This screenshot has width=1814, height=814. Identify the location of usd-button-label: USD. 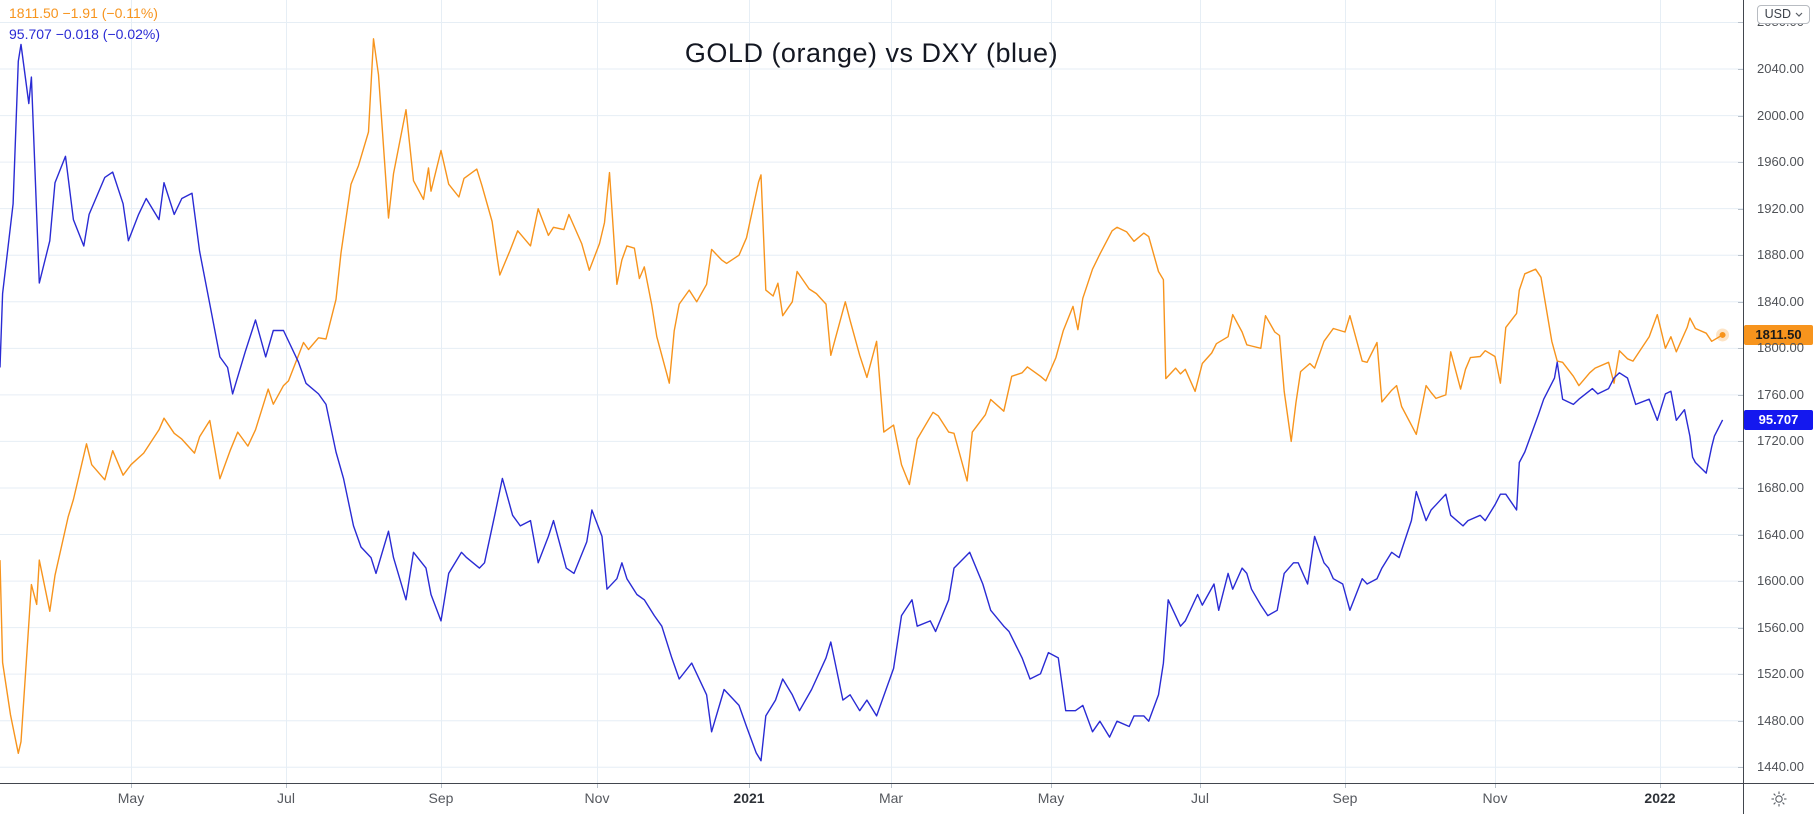
(1777, 14).